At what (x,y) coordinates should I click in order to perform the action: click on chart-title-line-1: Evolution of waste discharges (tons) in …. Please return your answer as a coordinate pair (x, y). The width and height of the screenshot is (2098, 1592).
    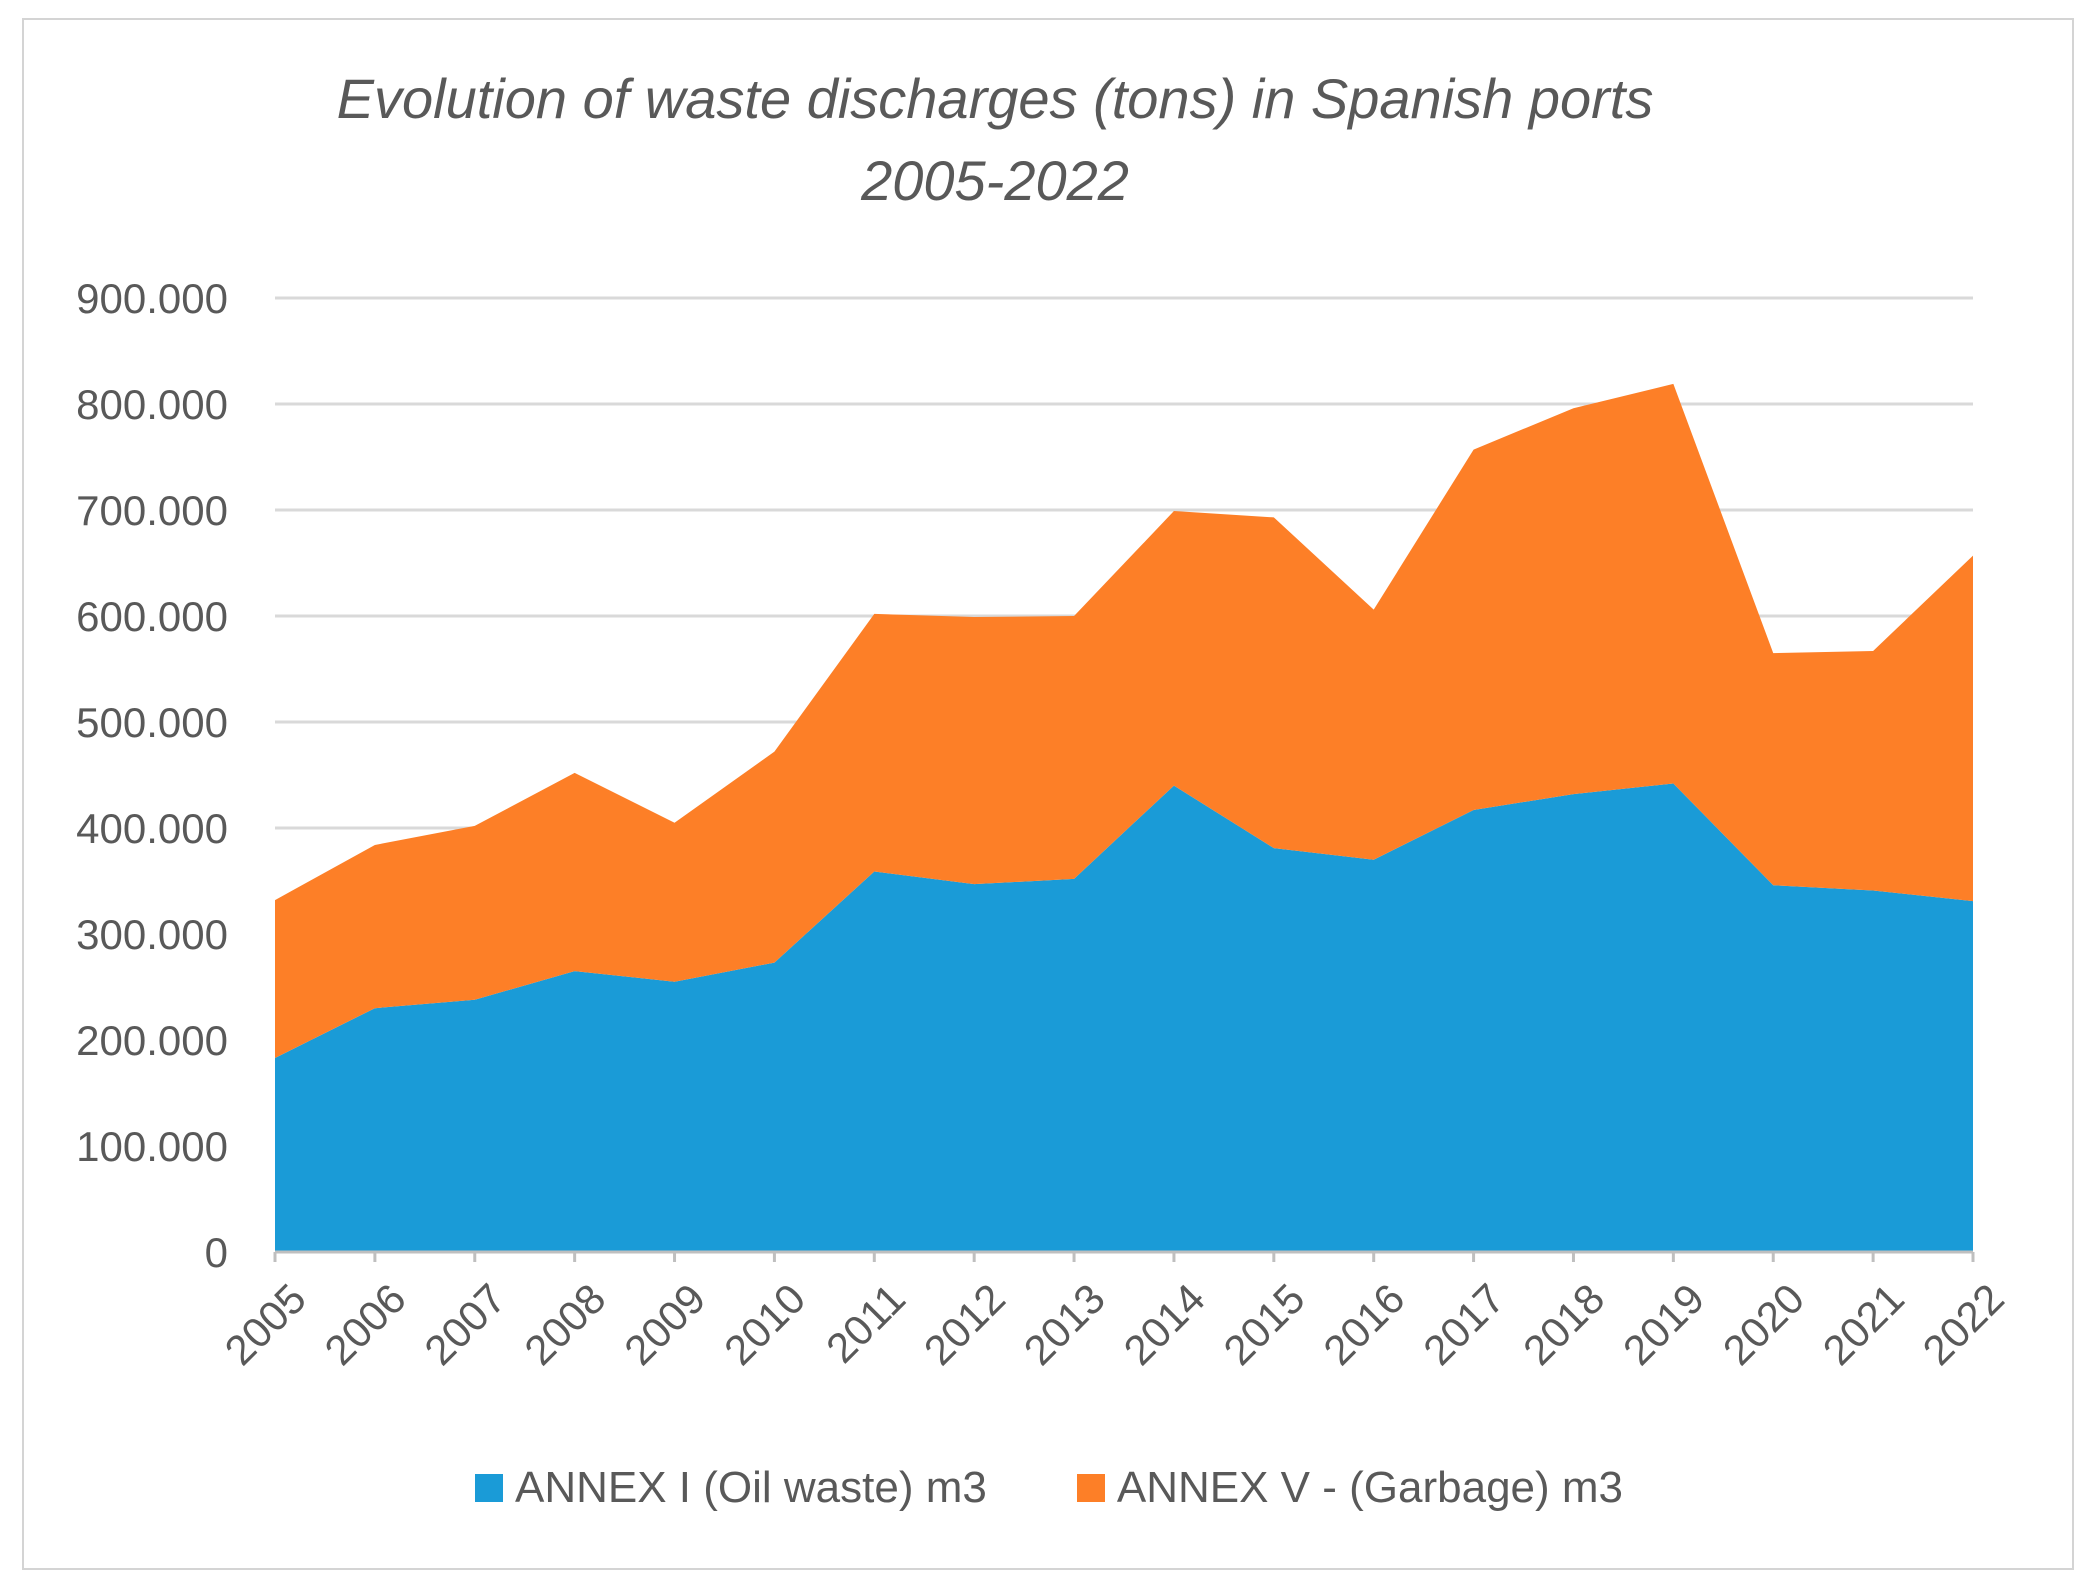
    Looking at the image, I should click on (995, 98).